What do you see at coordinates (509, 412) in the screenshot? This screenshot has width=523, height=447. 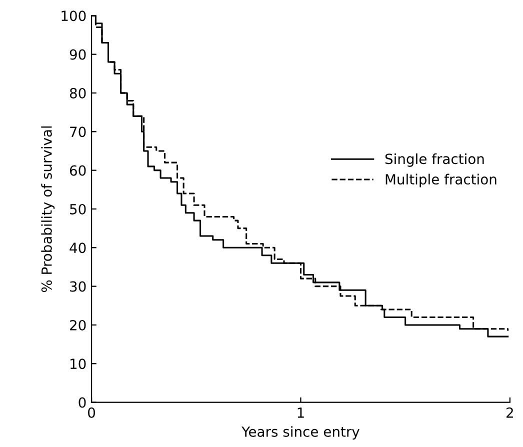 I see `x-tick-label: 2` at bounding box center [509, 412].